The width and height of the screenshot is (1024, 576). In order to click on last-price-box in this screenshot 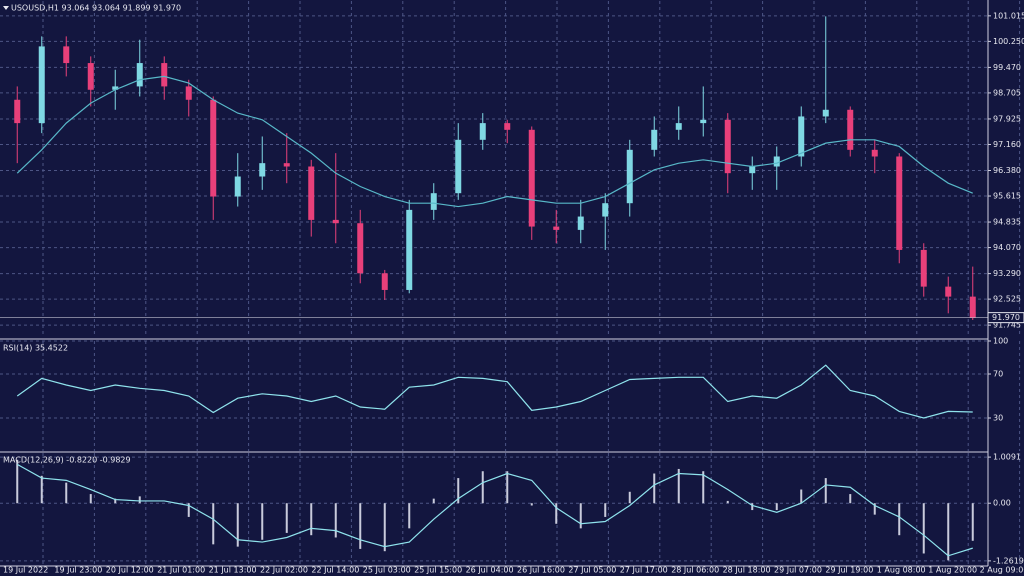, I will do `click(1005, 318)`.